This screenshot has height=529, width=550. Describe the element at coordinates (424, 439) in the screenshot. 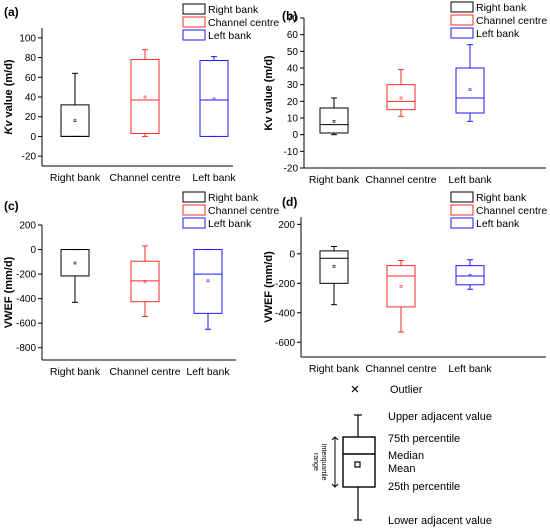

I see `p75-label: 75th percentile` at that location.